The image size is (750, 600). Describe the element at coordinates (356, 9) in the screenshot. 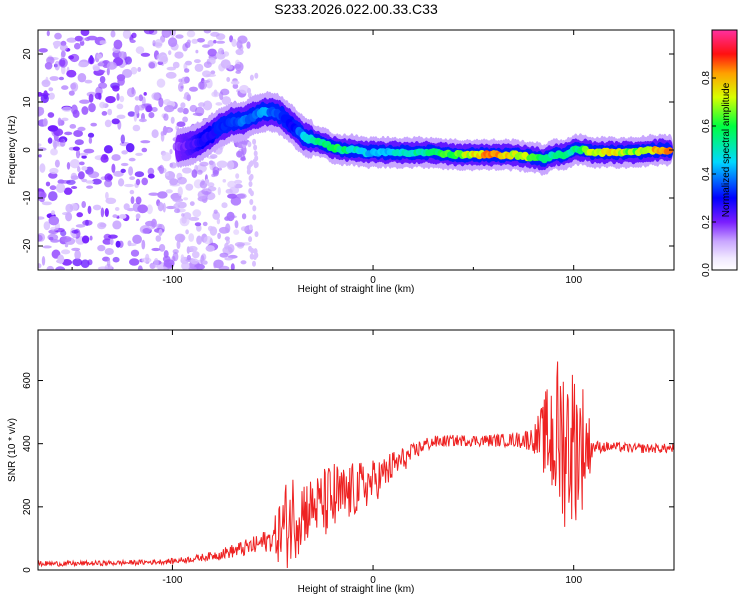

I see `figure-title: S233.2026.022.00.33.C33` at that location.